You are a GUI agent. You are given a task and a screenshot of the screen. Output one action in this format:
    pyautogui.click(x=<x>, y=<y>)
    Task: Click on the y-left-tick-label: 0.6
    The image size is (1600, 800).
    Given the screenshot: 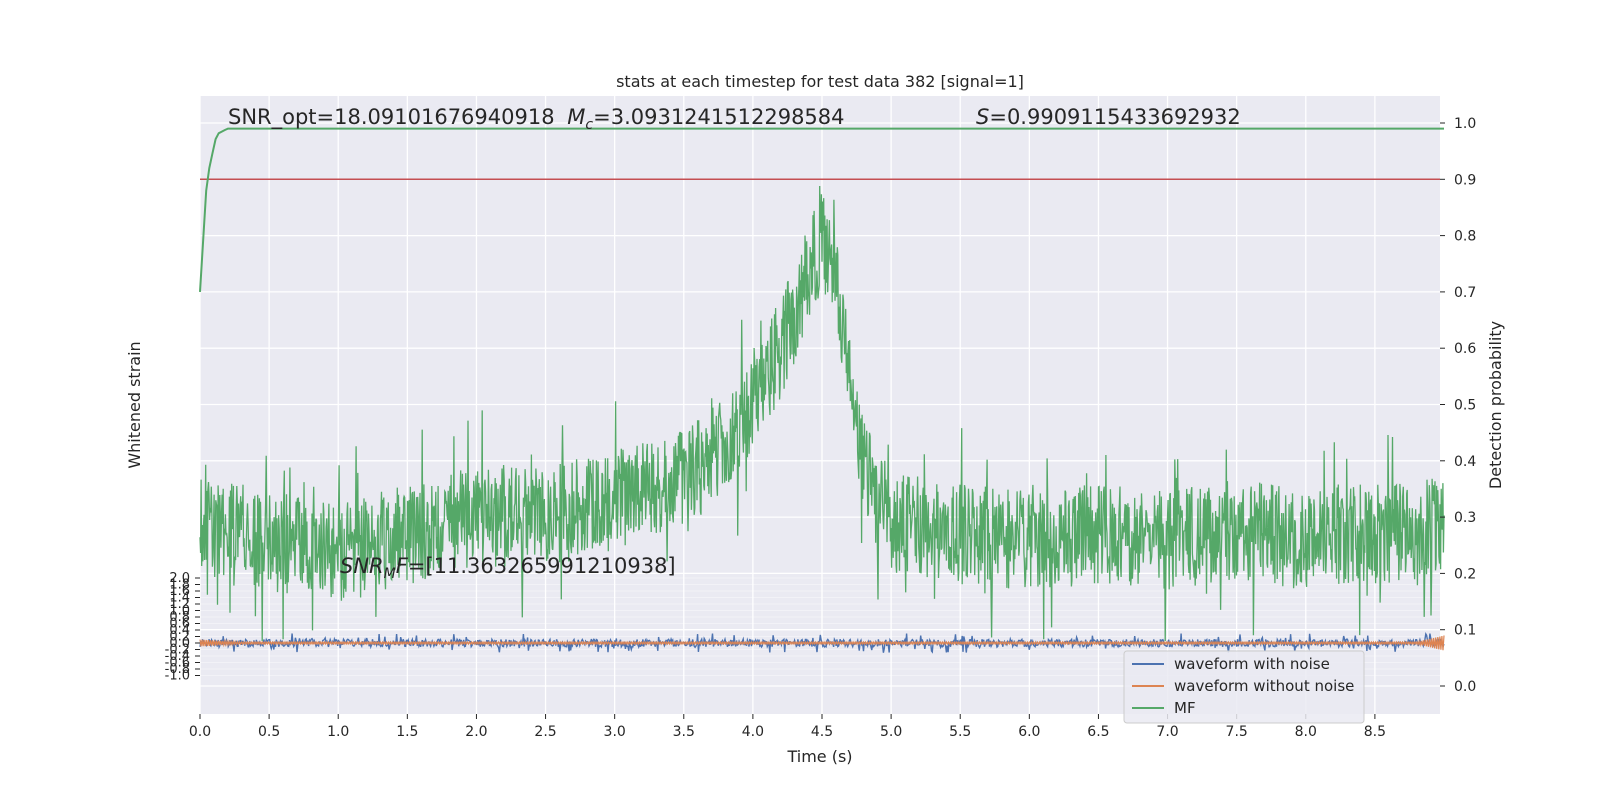 What is the action you would take?
    pyautogui.click(x=179, y=624)
    